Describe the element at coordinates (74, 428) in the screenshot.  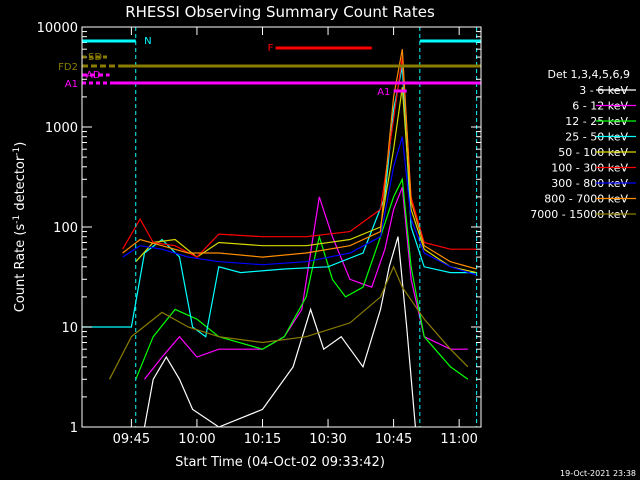
I see `y-tick-label: 1` at that location.